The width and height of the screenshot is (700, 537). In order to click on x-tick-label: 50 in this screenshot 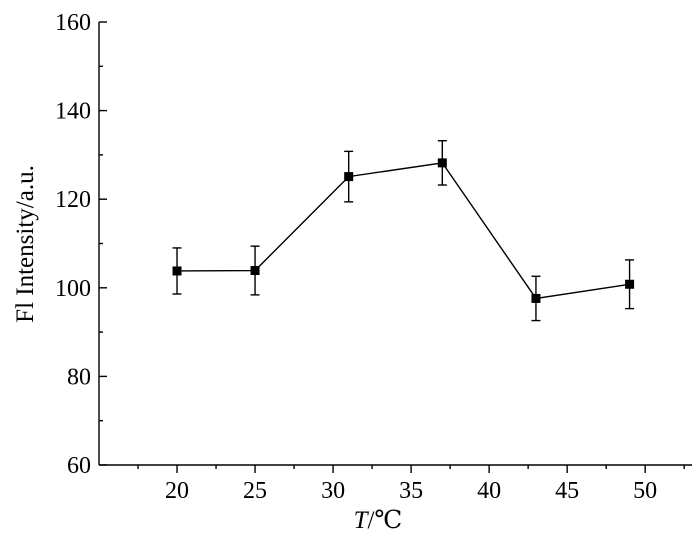, I will do `click(645, 491)`.